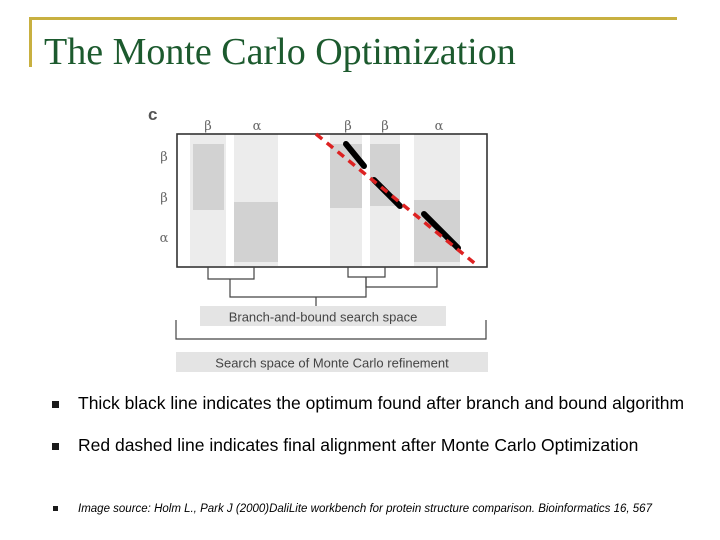 The width and height of the screenshot is (720, 540). Describe the element at coordinates (30, 42) in the screenshot. I see `title-accent-vertical` at that location.